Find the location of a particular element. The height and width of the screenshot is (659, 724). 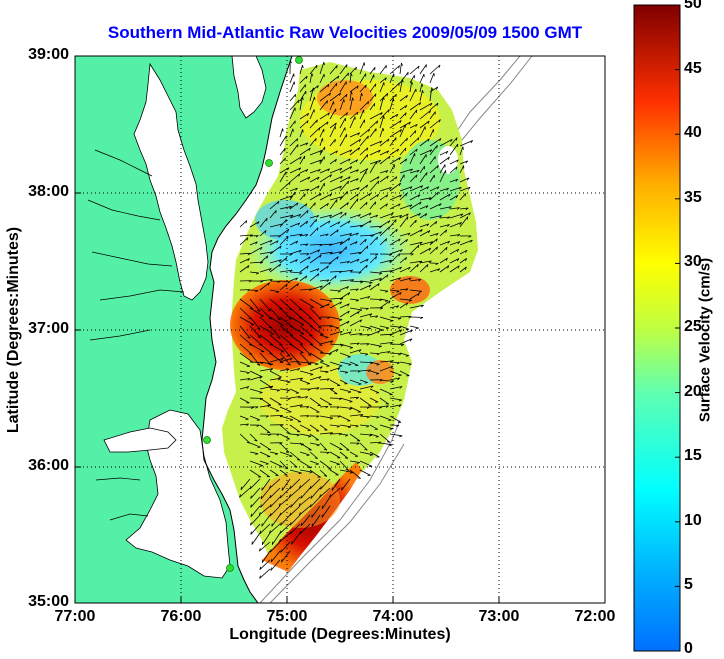

station-marker is located at coordinates (230, 568).